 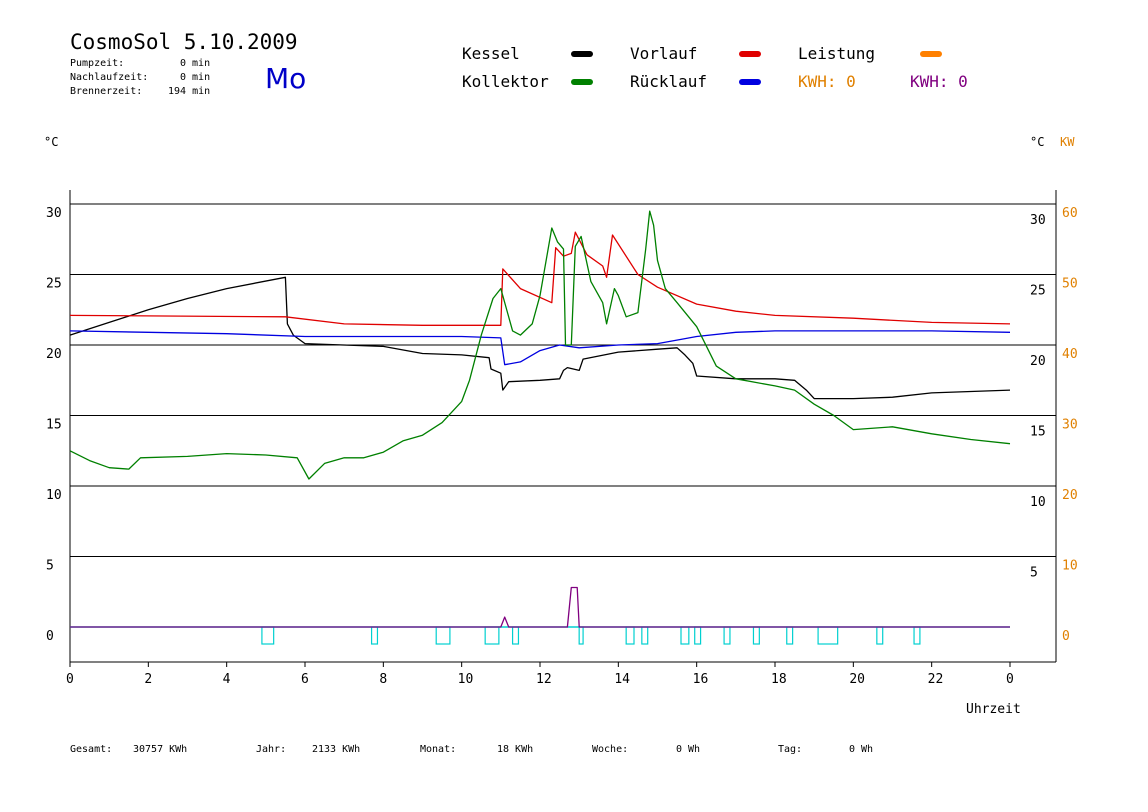 What do you see at coordinates (1038, 291) in the screenshot?
I see `y-right-c-tick-label: 25` at bounding box center [1038, 291].